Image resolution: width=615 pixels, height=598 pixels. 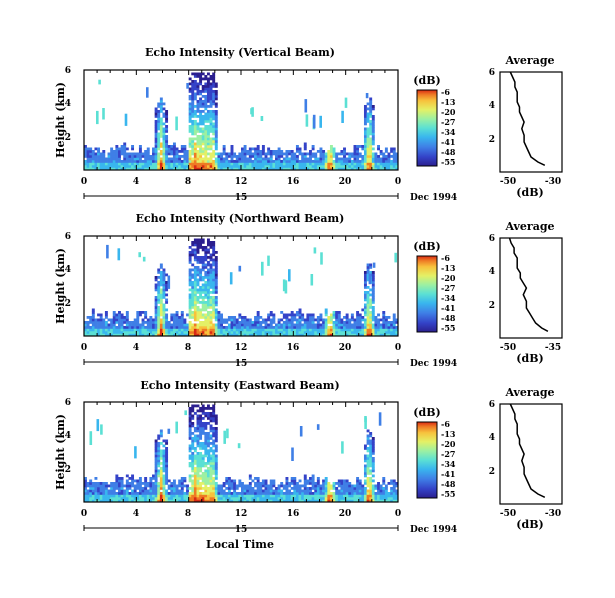 I want to click on y-axis-label: Height (km), so click(x=60, y=286).